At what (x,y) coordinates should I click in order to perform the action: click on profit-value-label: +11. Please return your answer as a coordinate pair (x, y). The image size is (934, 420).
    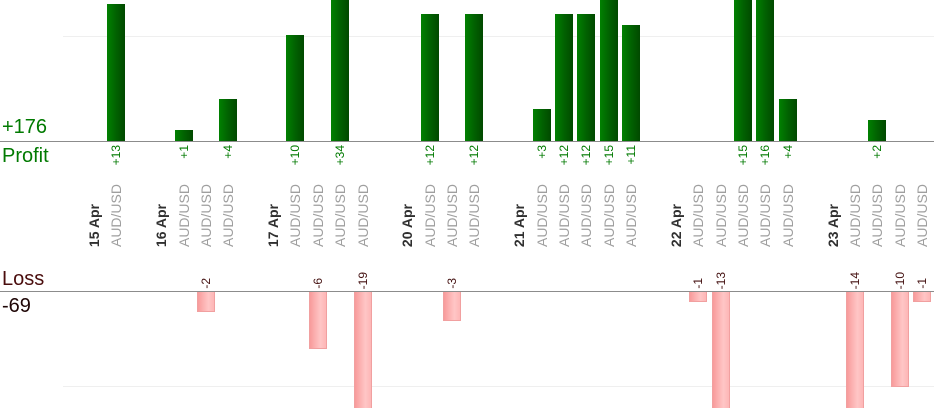
    Looking at the image, I should click on (631, 155).